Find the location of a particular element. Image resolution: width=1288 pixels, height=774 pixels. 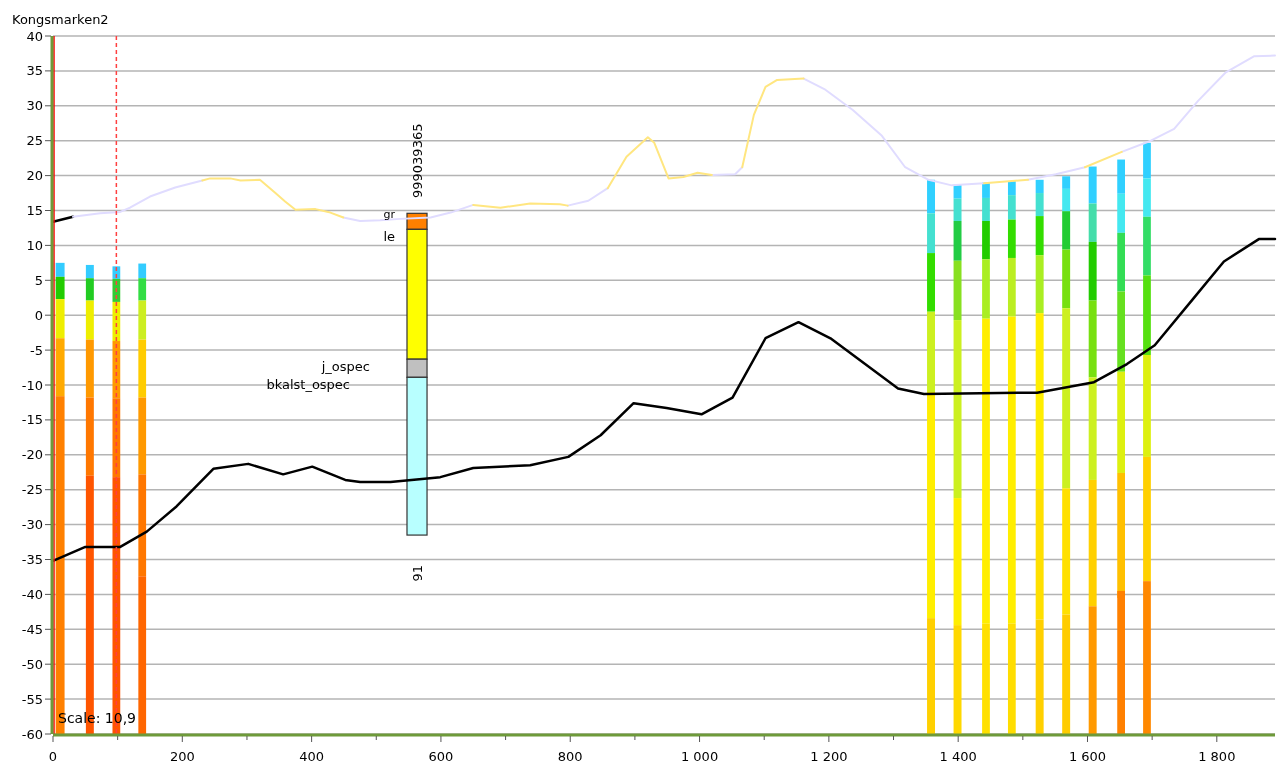

y-tick-label: -40 is located at coordinates (32, 594).